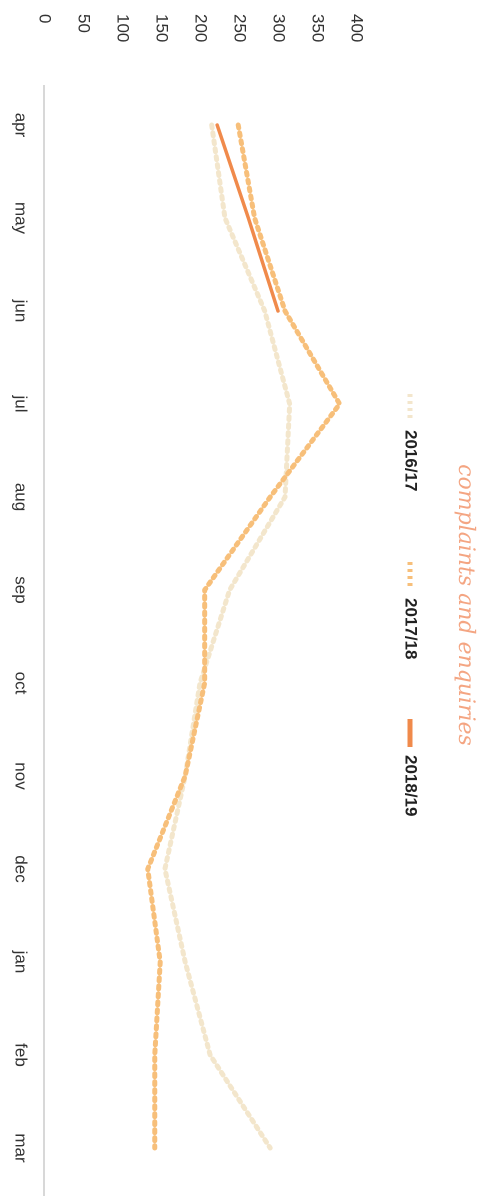 The width and height of the screenshot is (488, 1196). I want to click on legend-label: 2018/19, so click(411, 785).